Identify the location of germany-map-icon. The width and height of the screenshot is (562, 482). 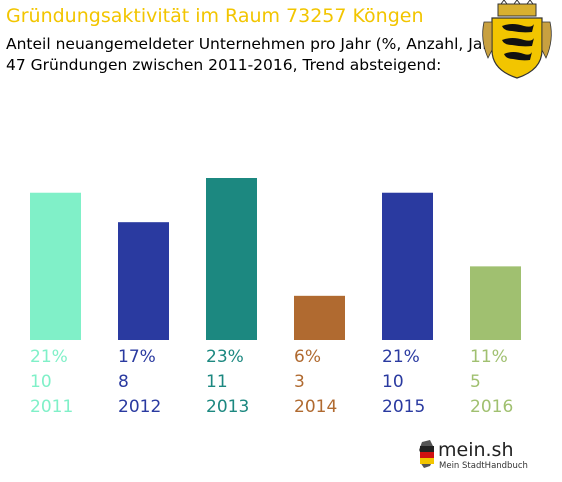
(482, 454).